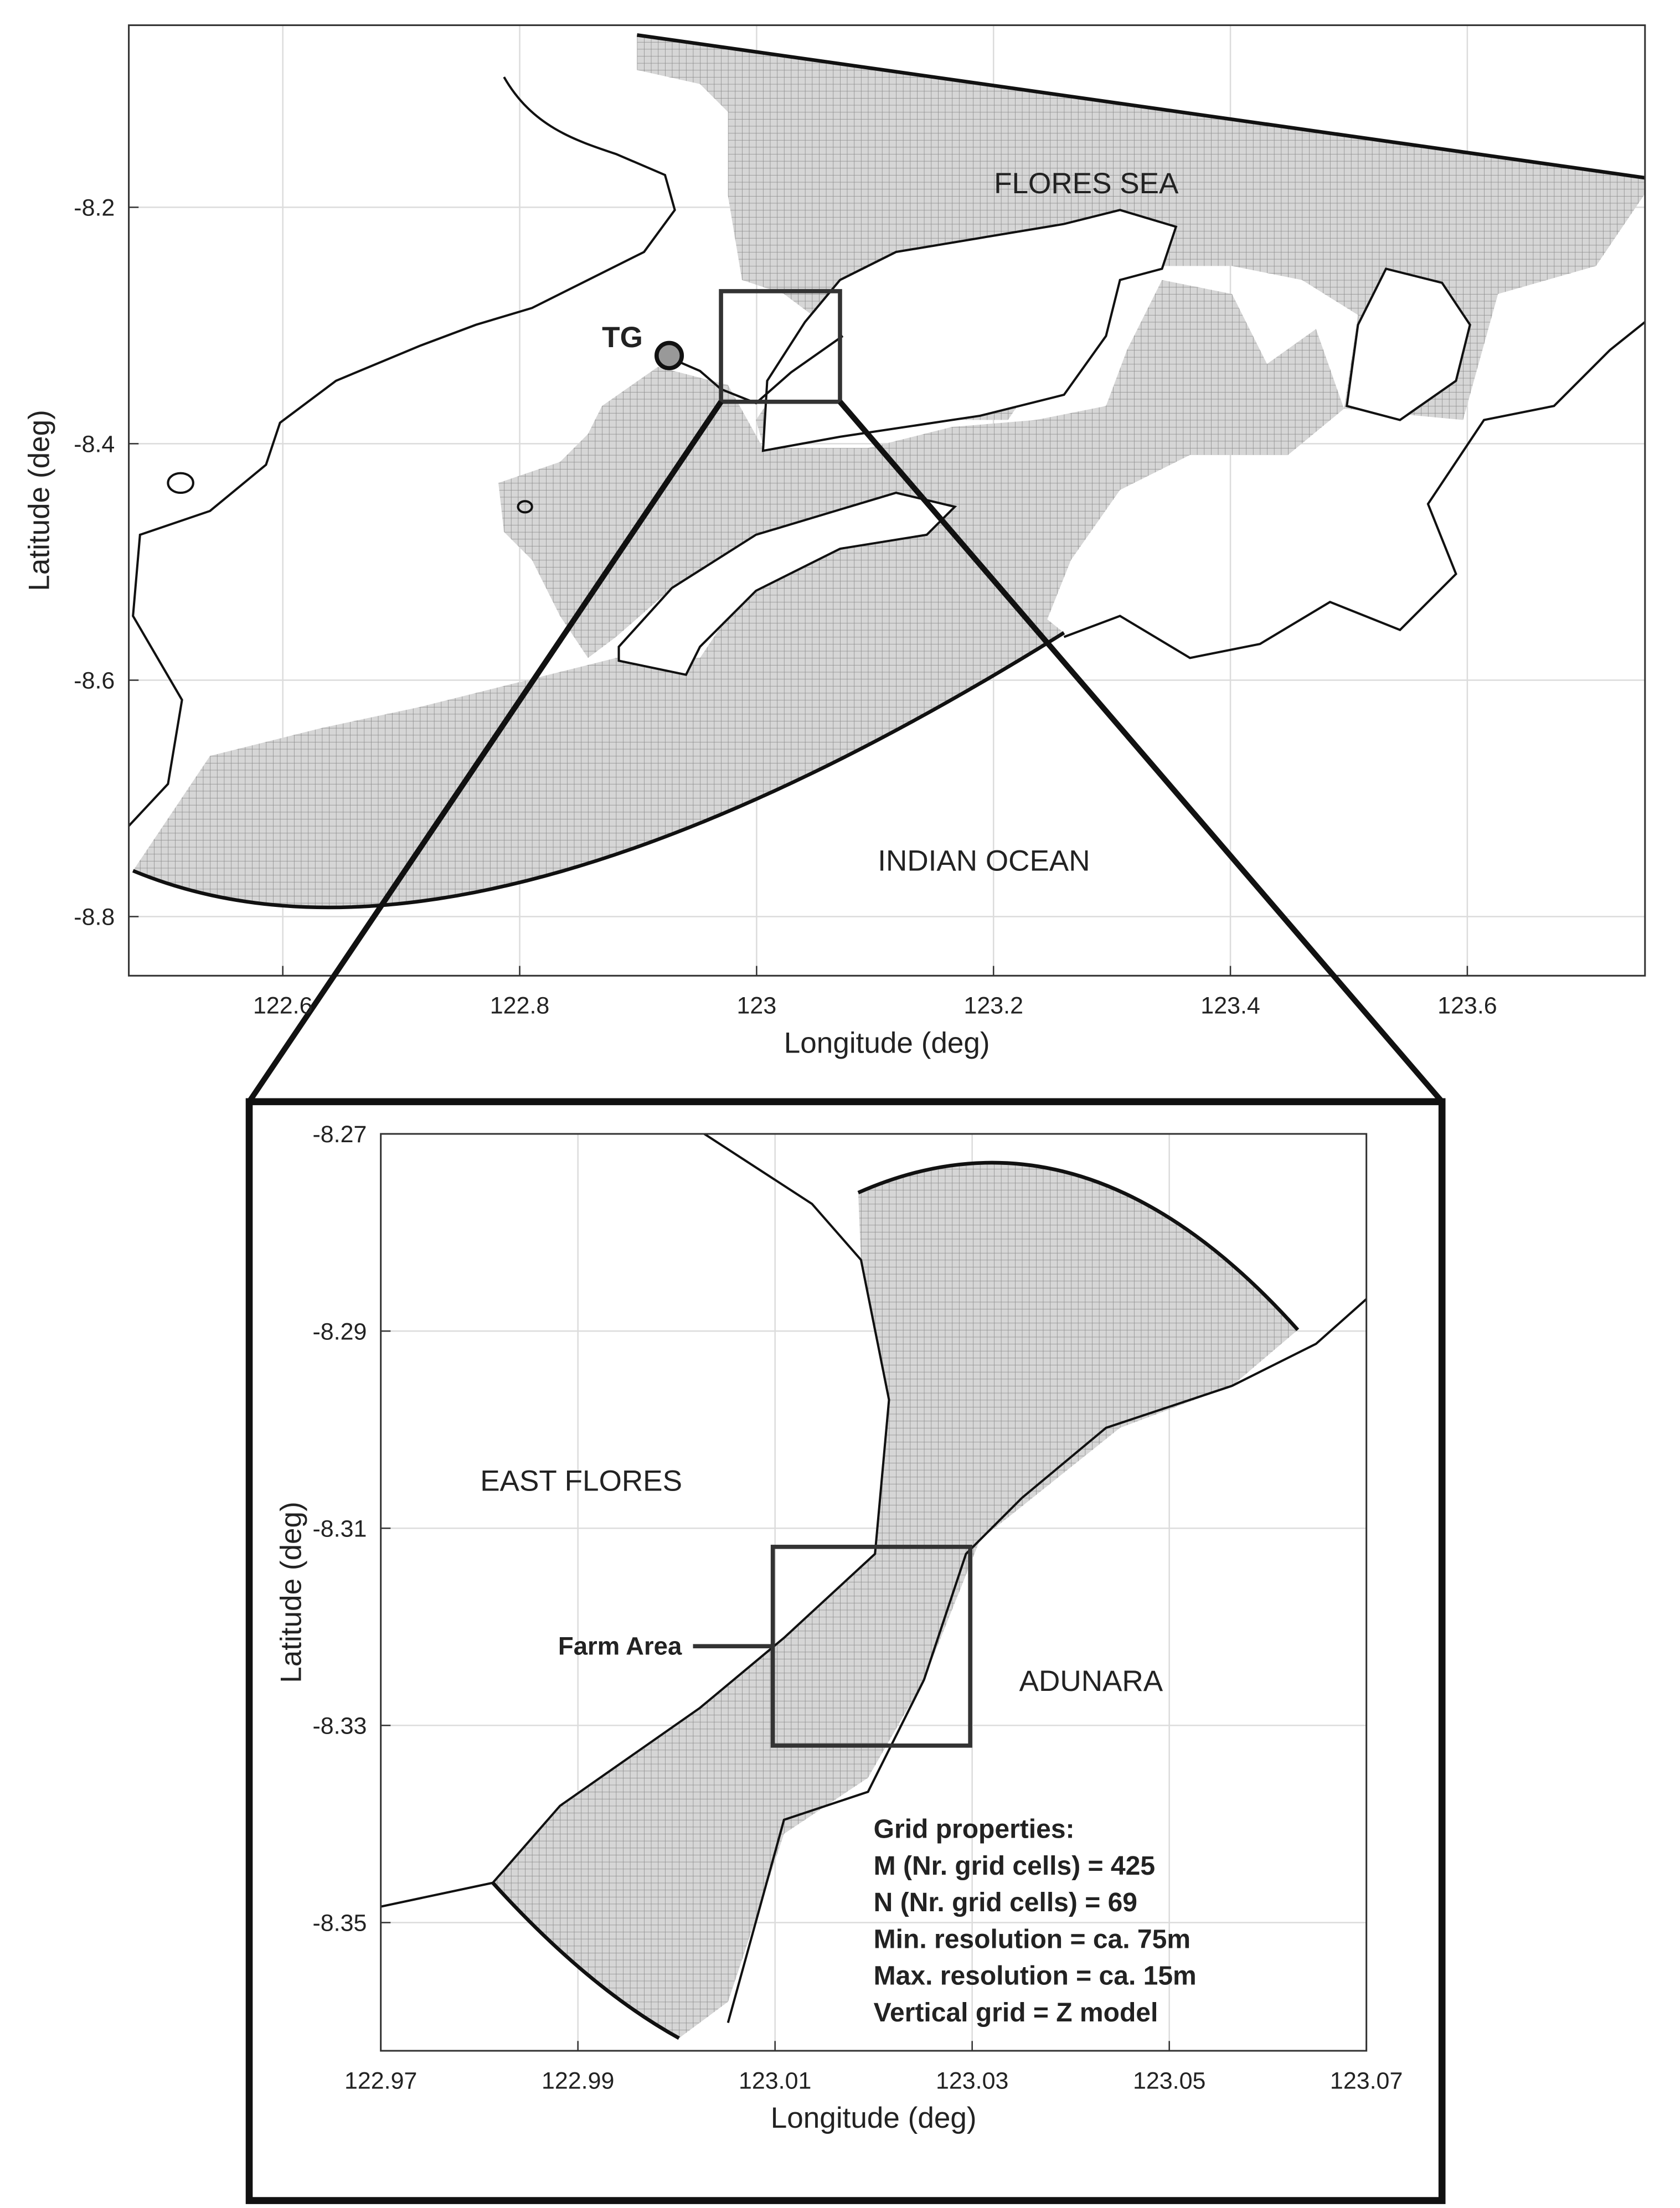 This screenshot has width=1680, height=2208. Describe the element at coordinates (1016, 2013) in the screenshot. I see `grid-property: Vertical grid = Z model` at that location.